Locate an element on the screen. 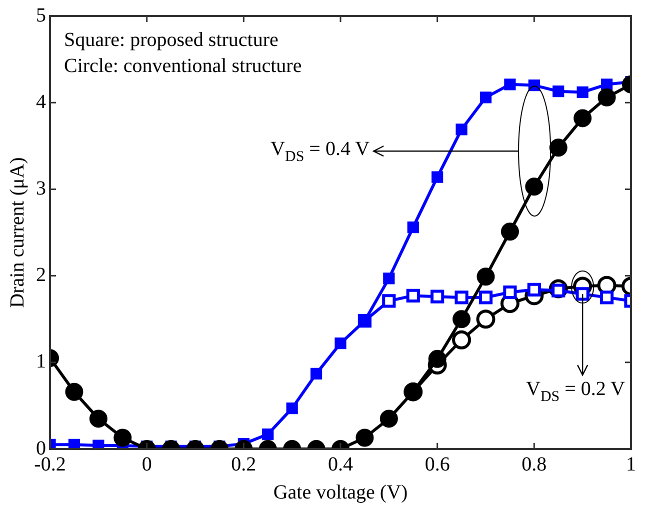 The image size is (645, 507). x-tick-label: 0.4 is located at coordinates (340, 464).